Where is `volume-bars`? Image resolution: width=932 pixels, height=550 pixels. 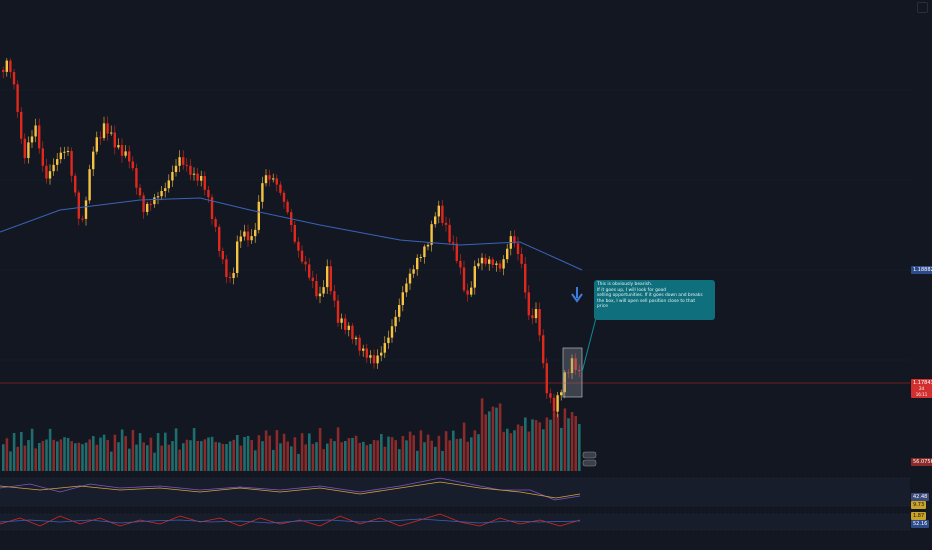 volume-bars is located at coordinates (291, 434).